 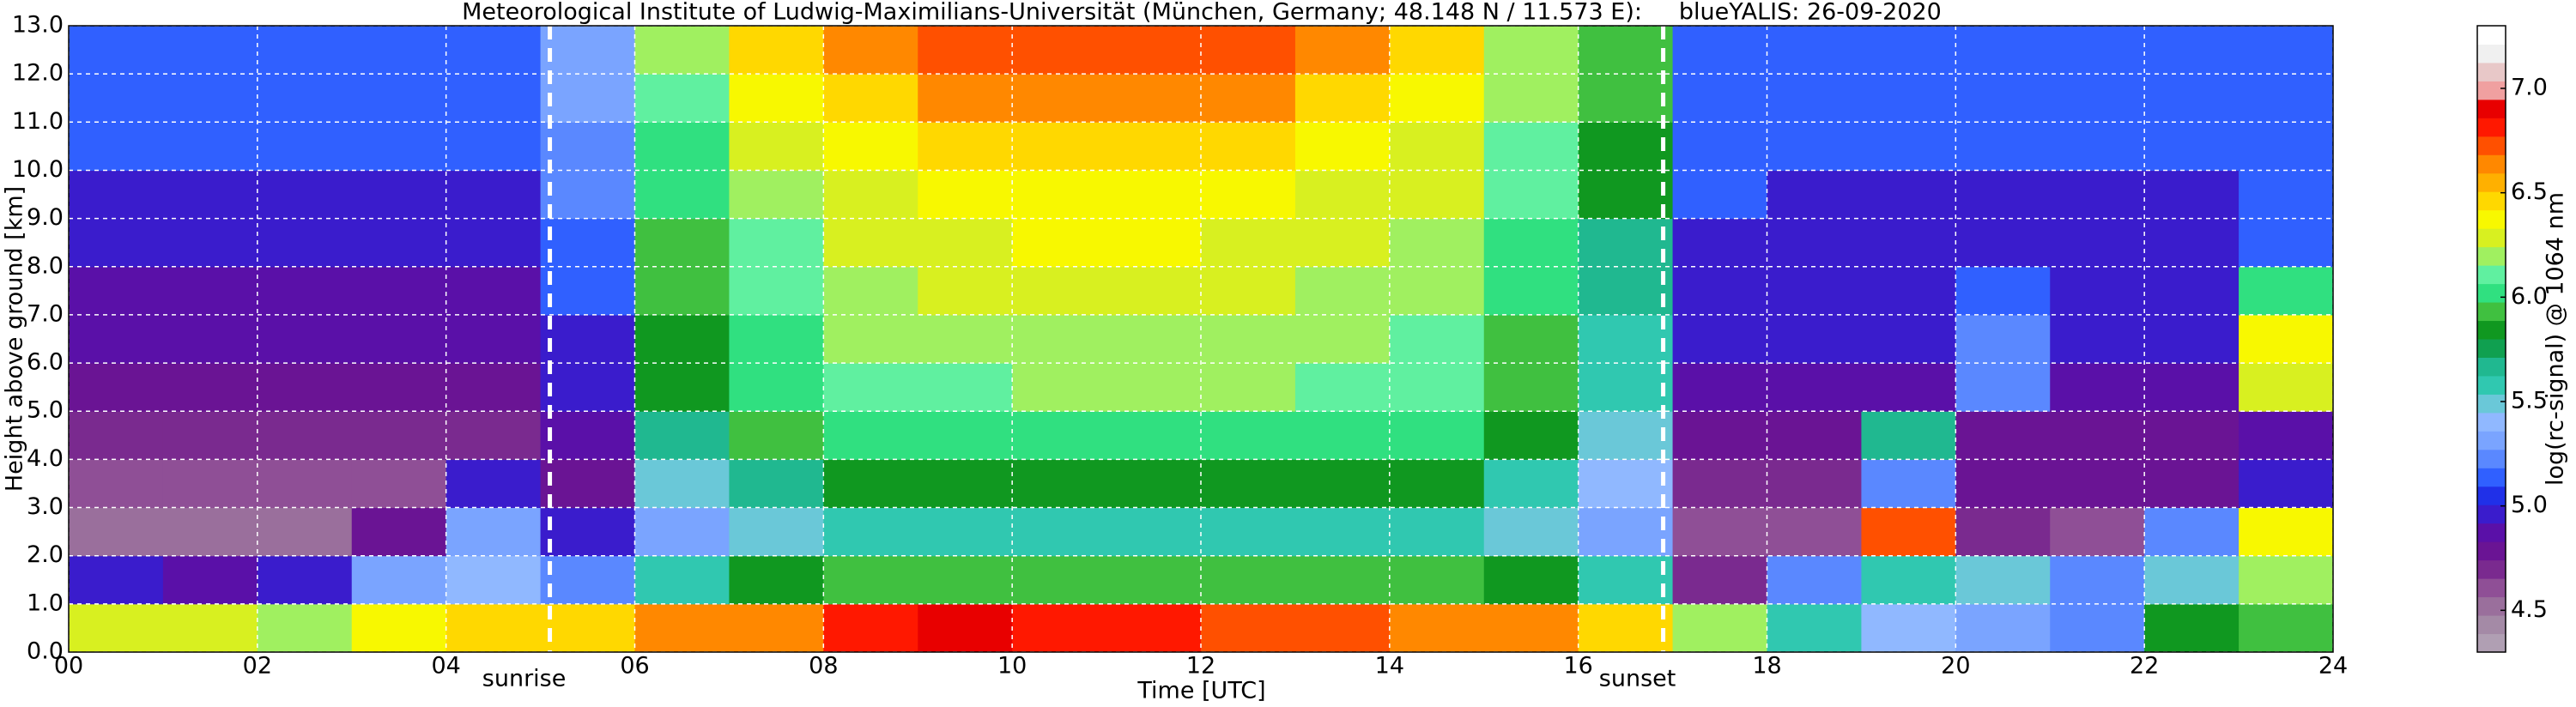 What do you see at coordinates (634, 666) in the screenshot?
I see `x-tick-label: 06` at bounding box center [634, 666].